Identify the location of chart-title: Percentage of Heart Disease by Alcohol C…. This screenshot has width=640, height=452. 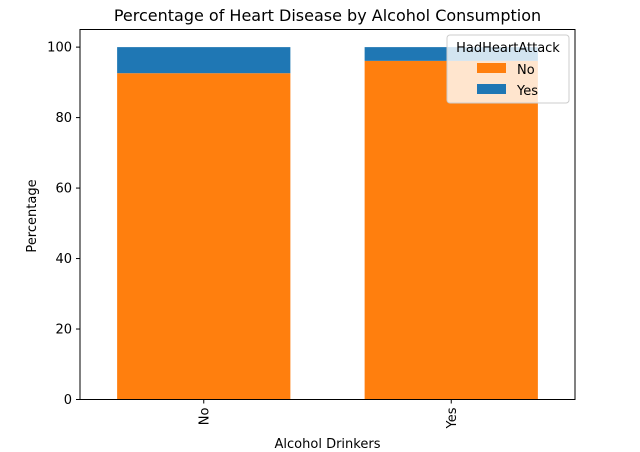
(327, 15).